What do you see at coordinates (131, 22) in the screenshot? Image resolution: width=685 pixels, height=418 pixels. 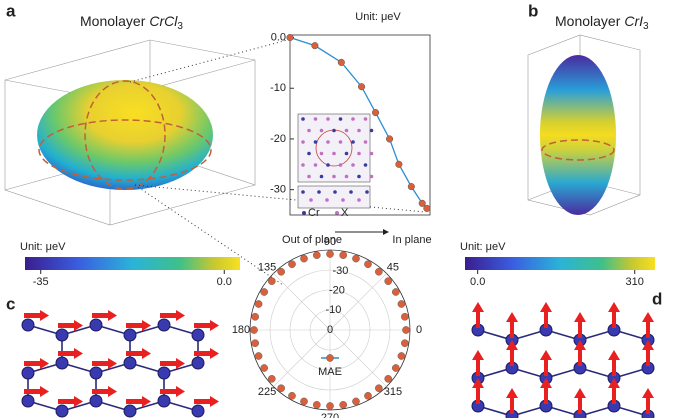 I see `panel-title: Monolayer CrCl3` at bounding box center [131, 22].